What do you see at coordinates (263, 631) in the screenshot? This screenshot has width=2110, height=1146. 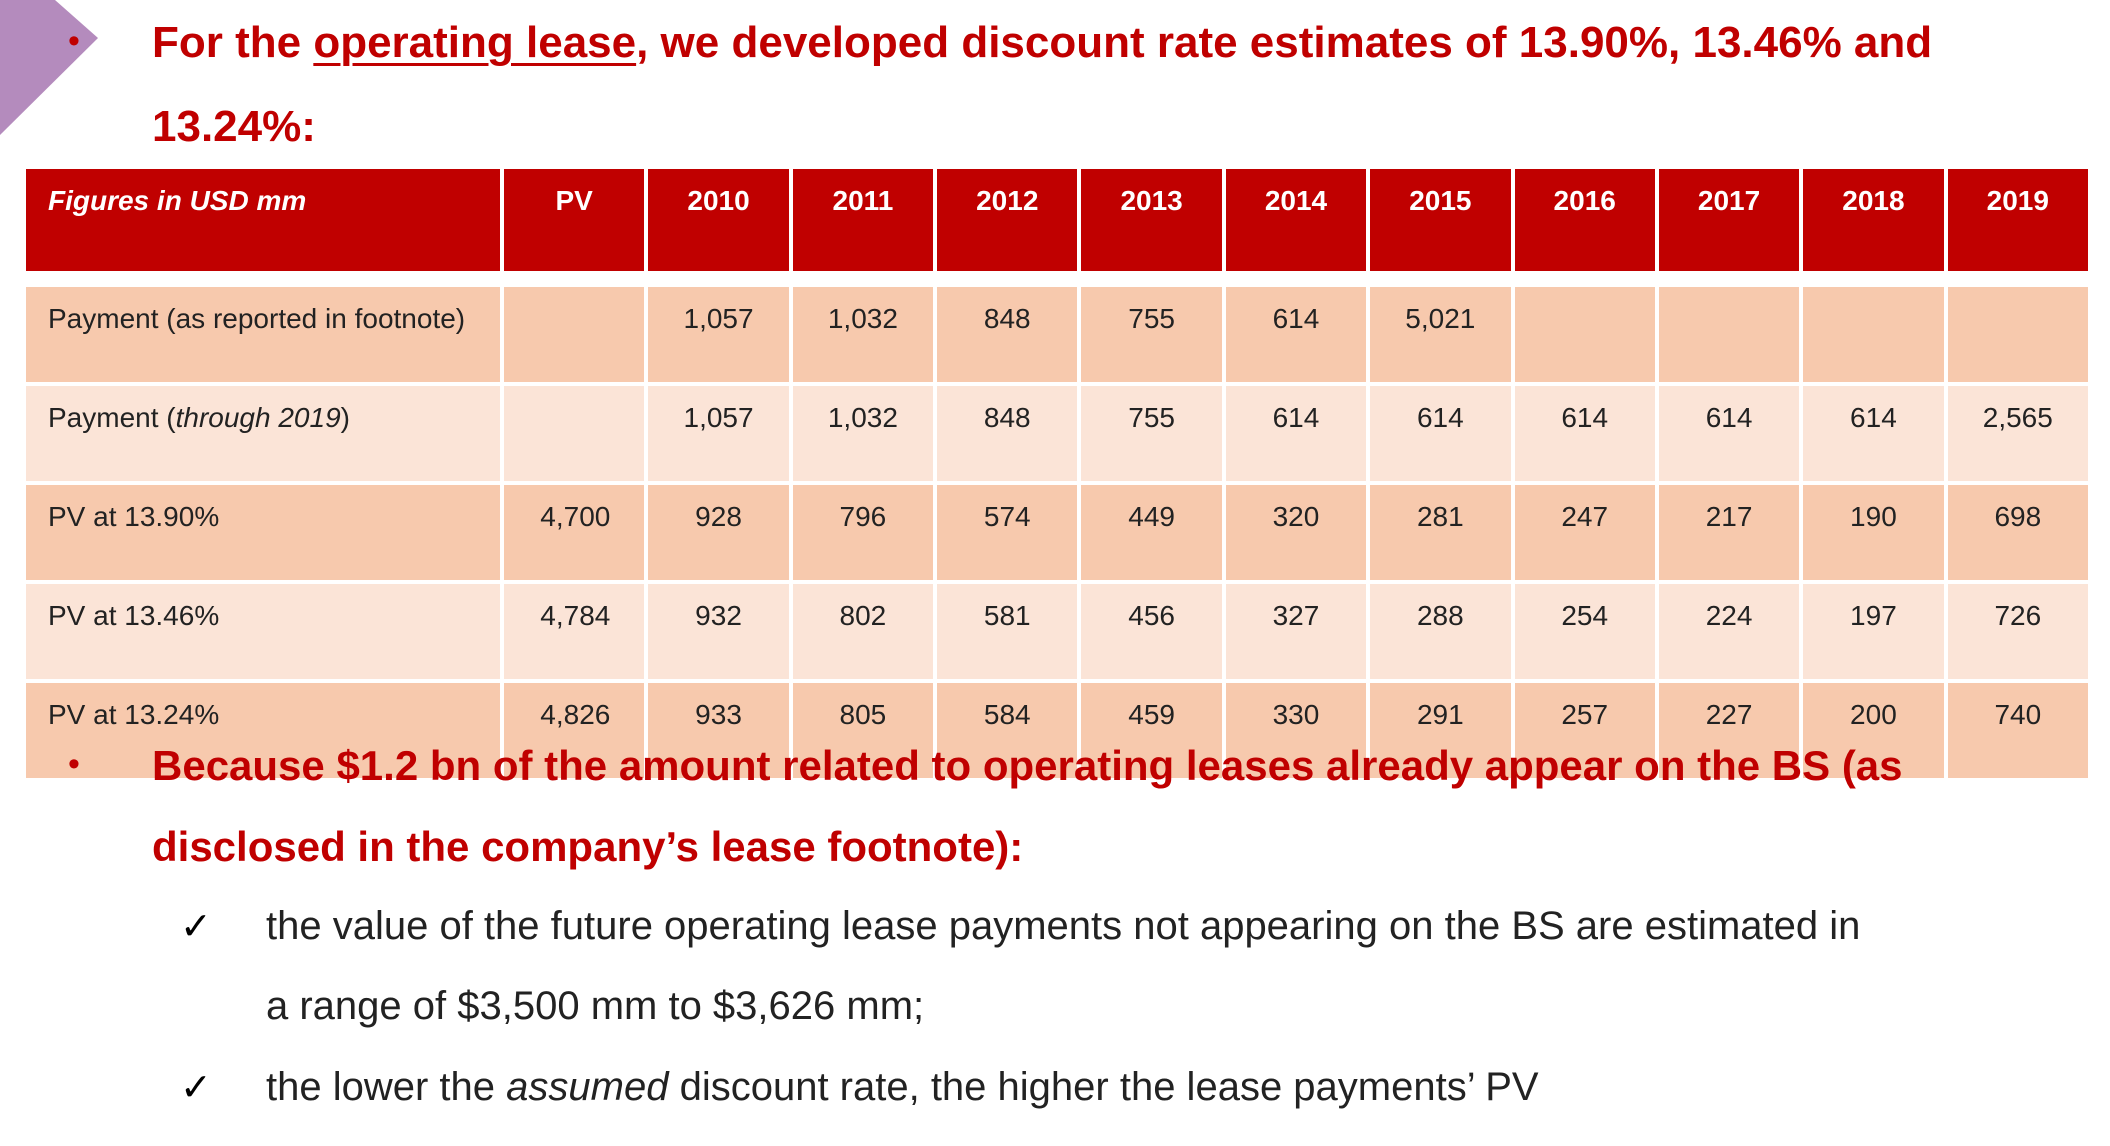 I see `row-label: PV at 13.46%` at bounding box center [263, 631].